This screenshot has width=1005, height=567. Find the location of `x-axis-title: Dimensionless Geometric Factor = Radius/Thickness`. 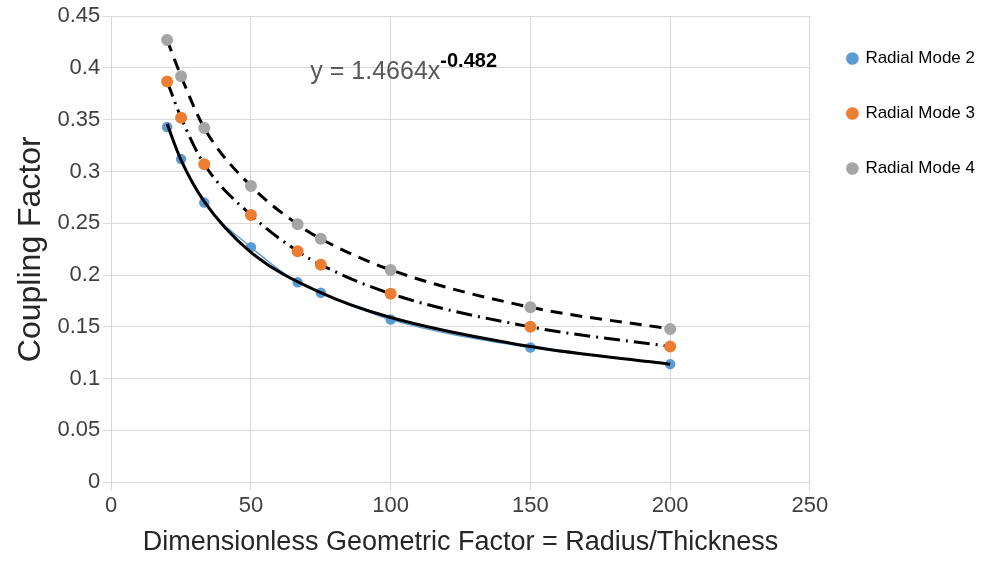

x-axis-title: Dimensionless Geometric Factor = Radius/Thickness is located at coordinates (460, 541).